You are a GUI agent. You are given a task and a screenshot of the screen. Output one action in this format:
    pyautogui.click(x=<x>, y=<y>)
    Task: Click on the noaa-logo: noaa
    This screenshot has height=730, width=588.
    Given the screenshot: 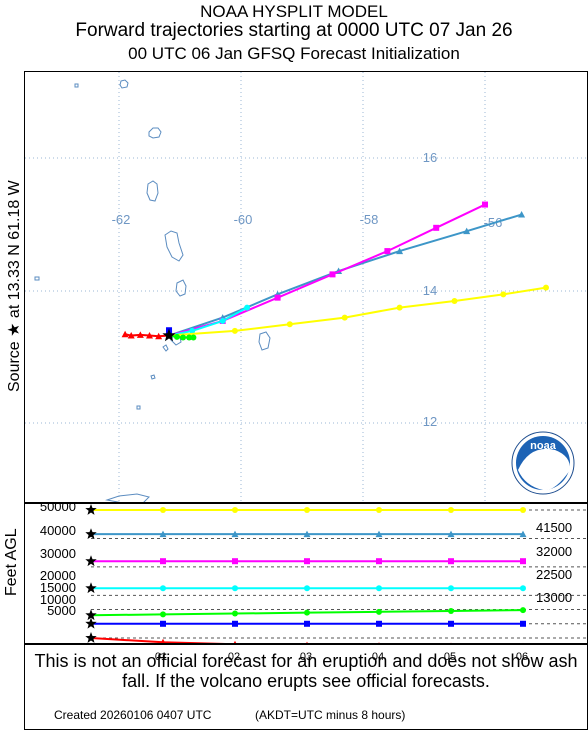 What is the action you would take?
    pyautogui.click(x=543, y=463)
    